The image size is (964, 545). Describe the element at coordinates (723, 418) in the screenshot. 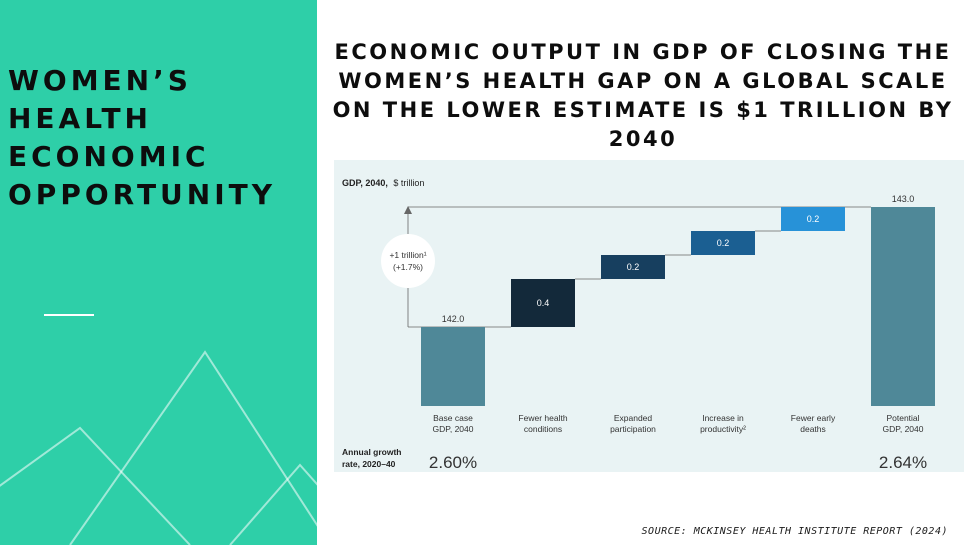

I see `category-label-increase-in-productivity: Increase in` at that location.